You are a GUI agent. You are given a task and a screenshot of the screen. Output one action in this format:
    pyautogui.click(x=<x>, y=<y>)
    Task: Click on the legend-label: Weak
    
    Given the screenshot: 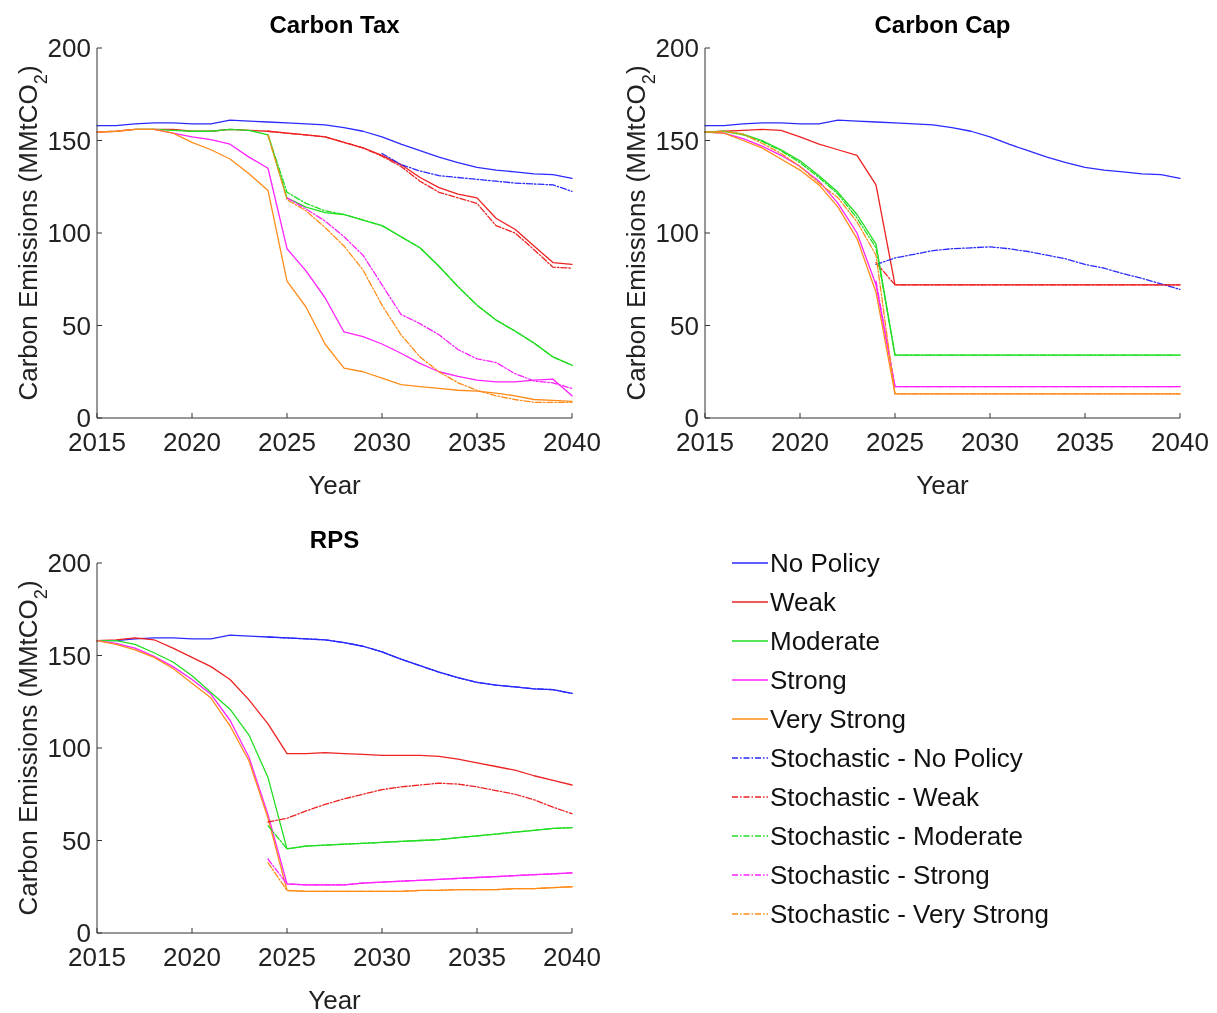 What is the action you would take?
    pyautogui.click(x=803, y=602)
    